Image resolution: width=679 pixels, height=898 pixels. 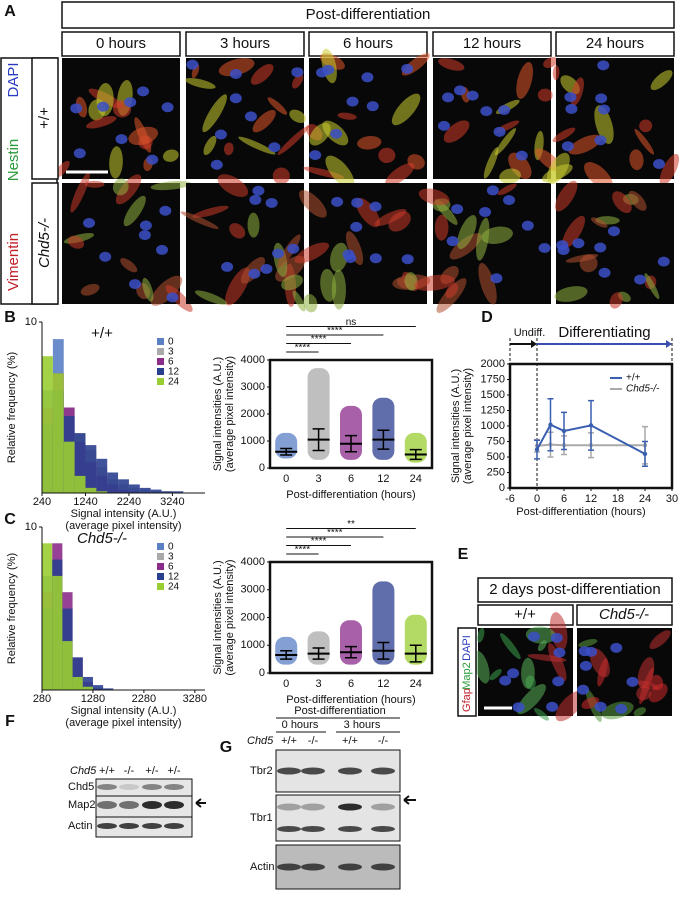 I want to click on stain-label: DAPI, so click(x=13, y=79).